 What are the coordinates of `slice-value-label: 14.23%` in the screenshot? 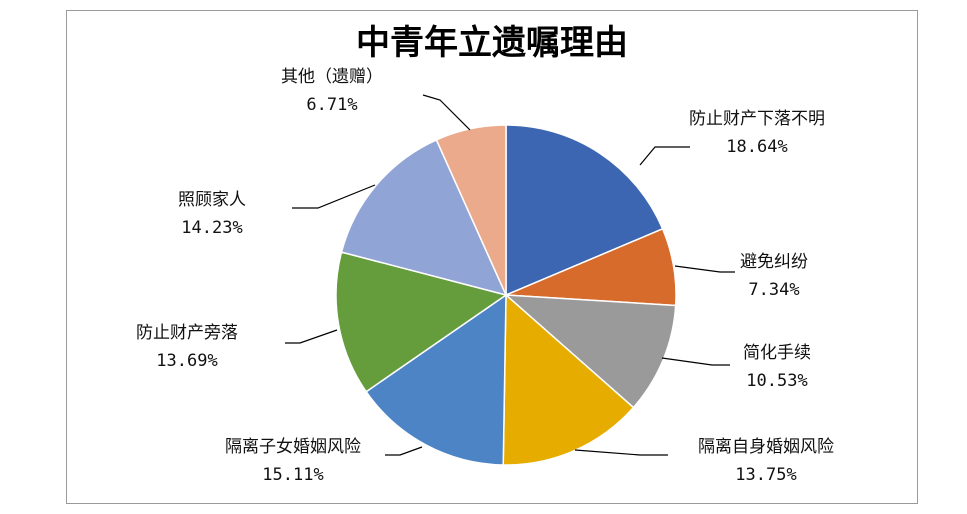 It's located at (211, 228).